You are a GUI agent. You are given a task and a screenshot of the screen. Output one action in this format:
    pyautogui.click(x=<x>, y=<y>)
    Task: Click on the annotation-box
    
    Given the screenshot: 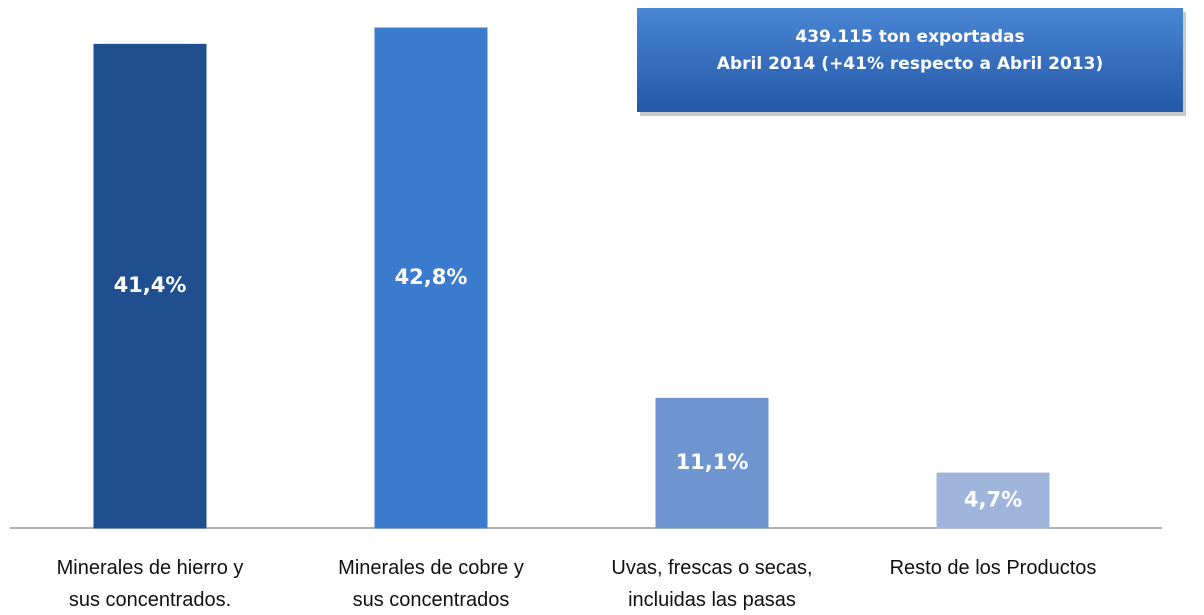 What is the action you would take?
    pyautogui.click(x=910, y=60)
    